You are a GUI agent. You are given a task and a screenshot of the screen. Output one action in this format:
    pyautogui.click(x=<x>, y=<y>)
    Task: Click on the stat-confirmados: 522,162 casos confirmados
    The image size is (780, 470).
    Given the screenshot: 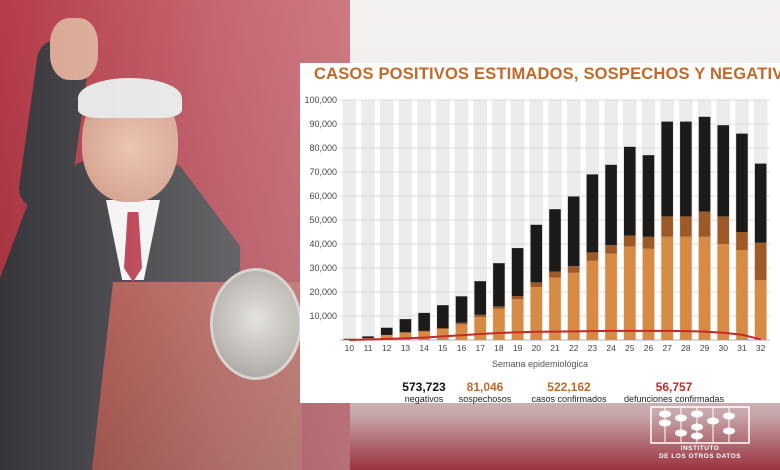 What is the action you would take?
    pyautogui.click(x=569, y=392)
    